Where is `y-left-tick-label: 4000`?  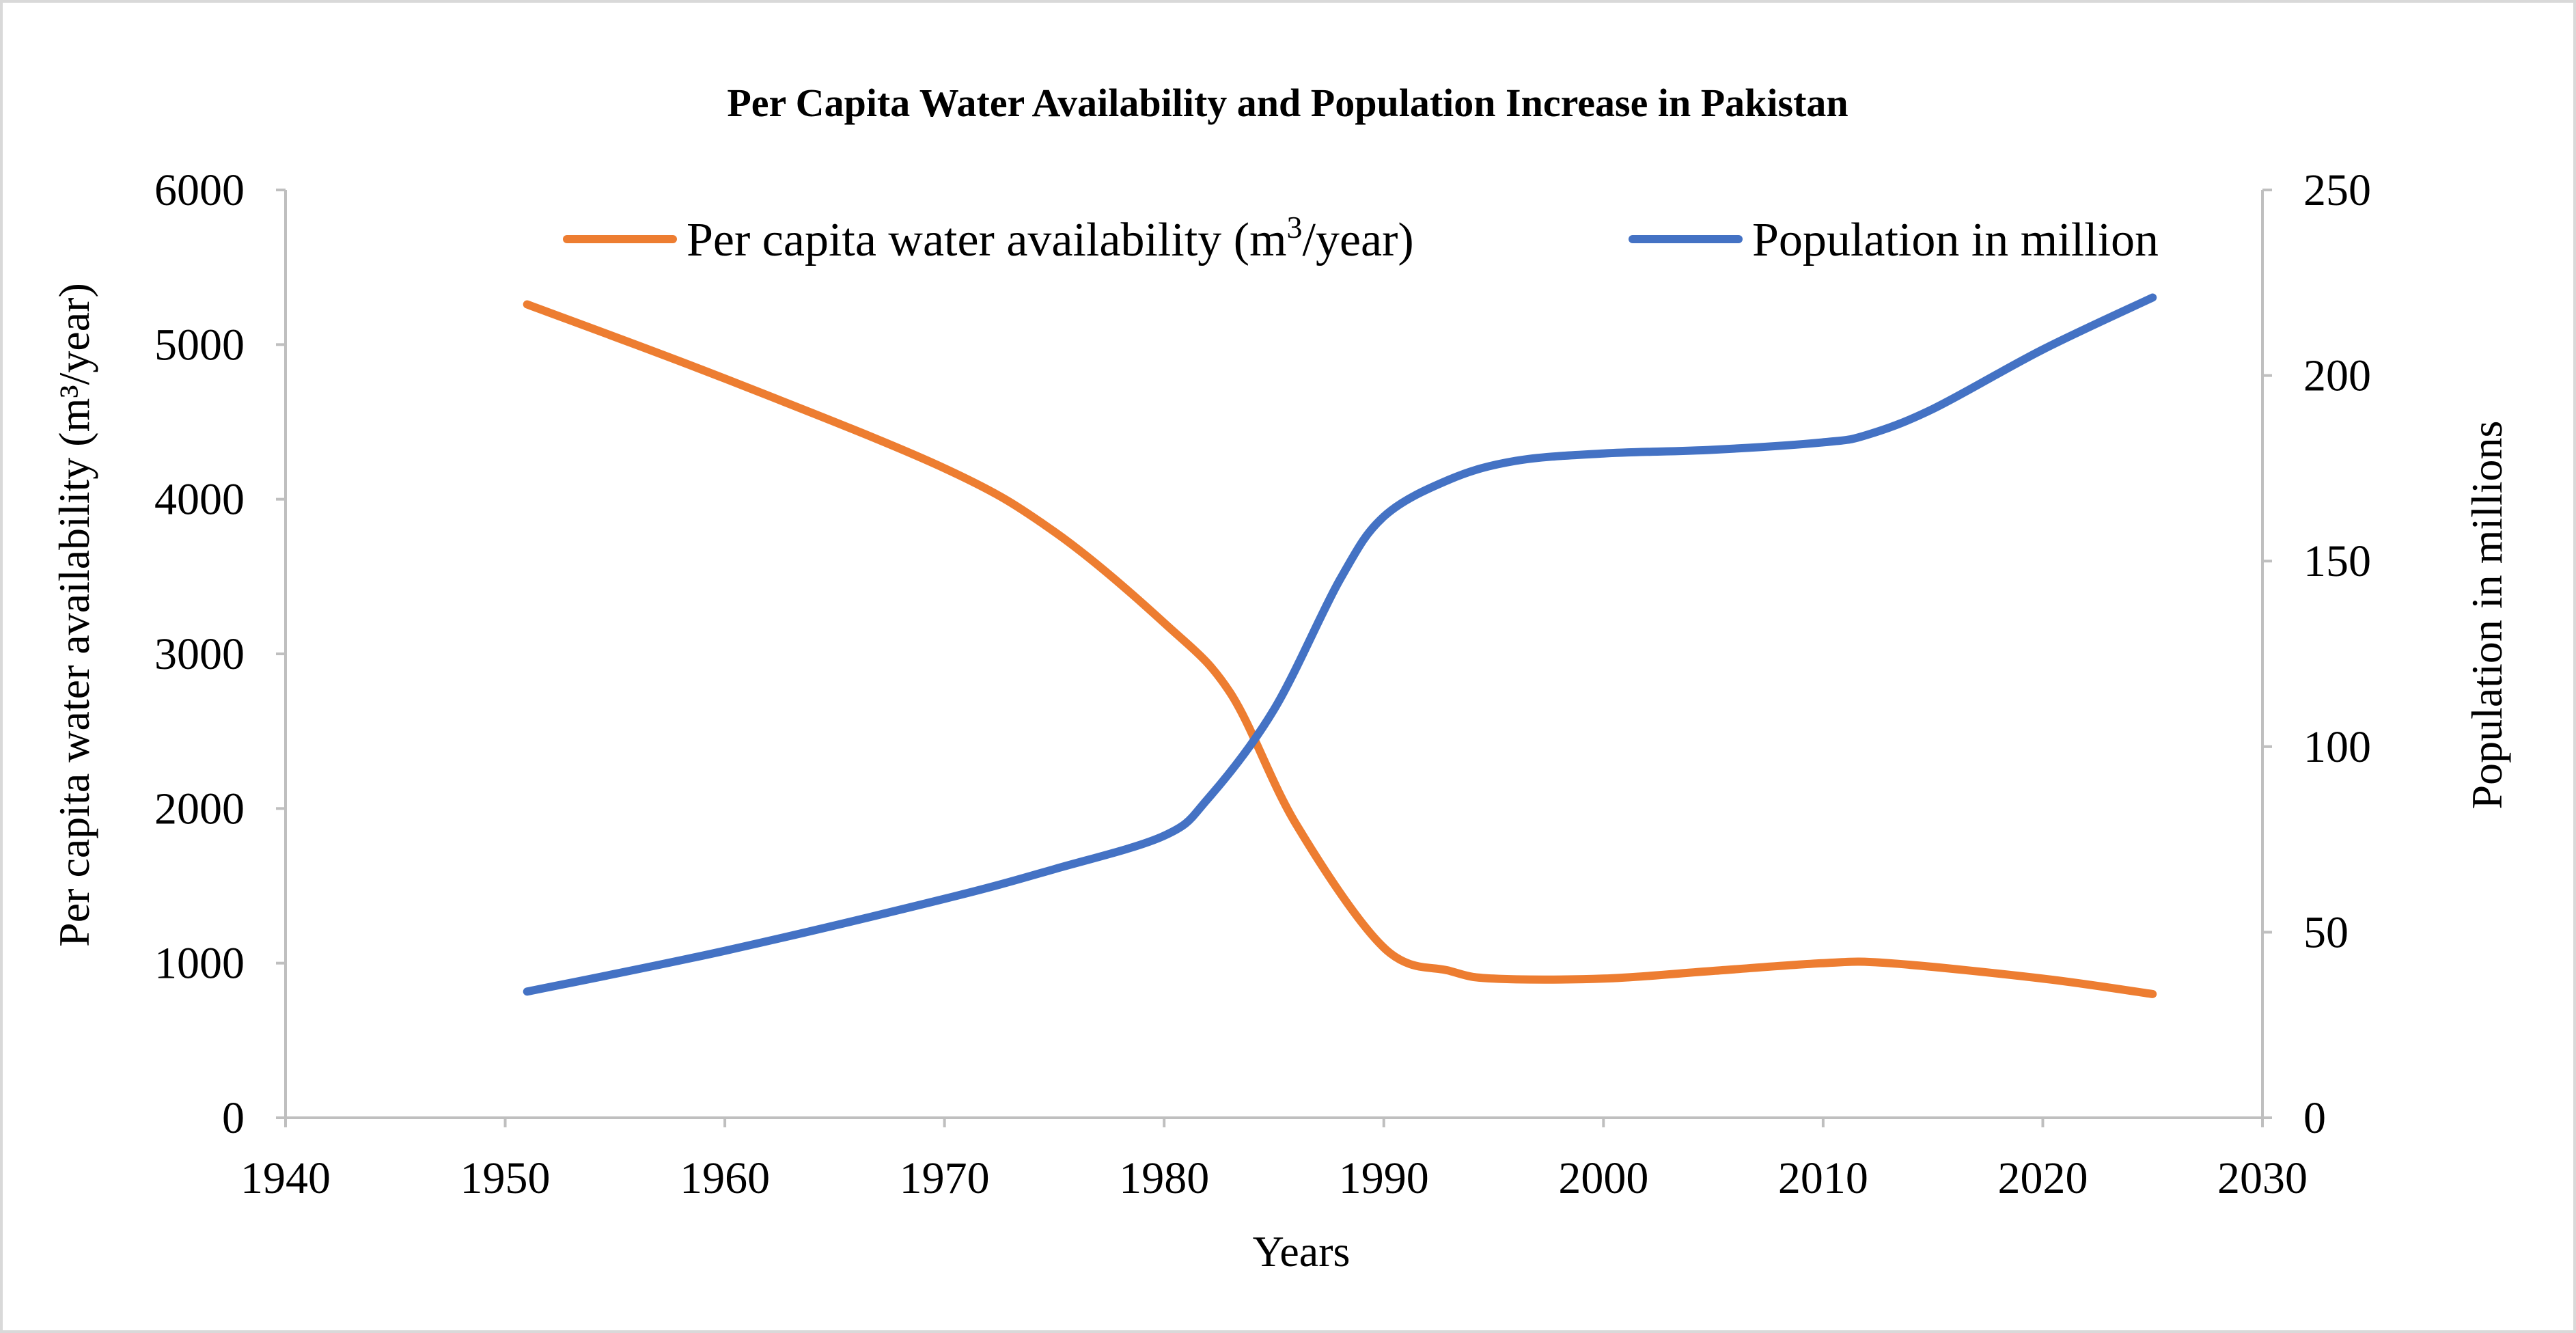 y-left-tick-label: 4000 is located at coordinates (199, 500).